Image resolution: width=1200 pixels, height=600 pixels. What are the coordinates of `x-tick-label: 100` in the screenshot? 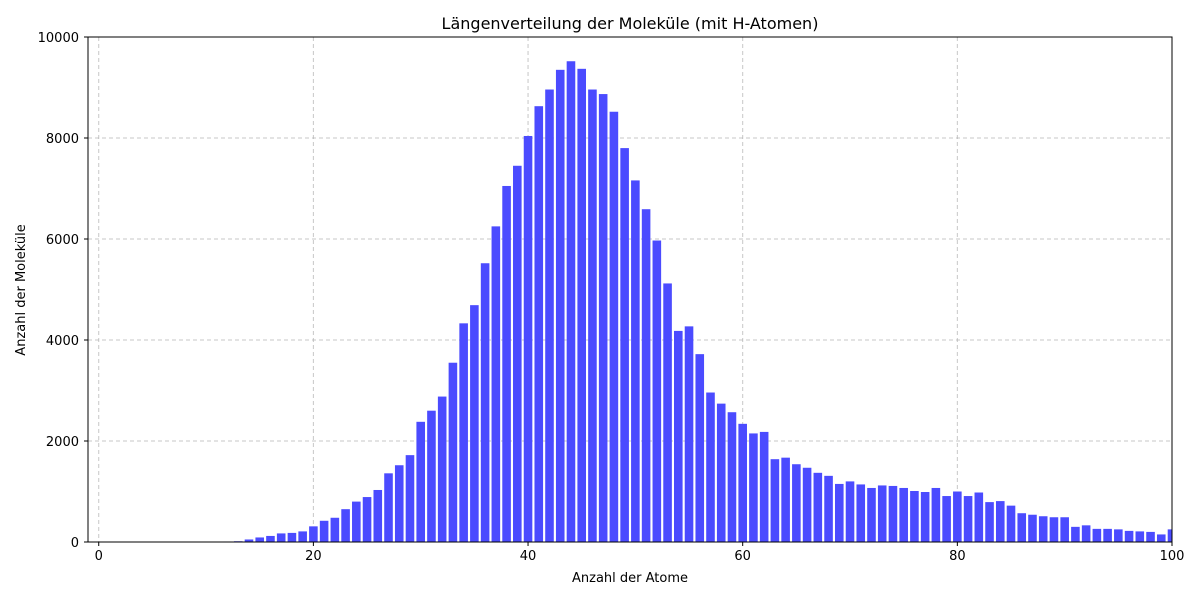 It's located at (1172, 556).